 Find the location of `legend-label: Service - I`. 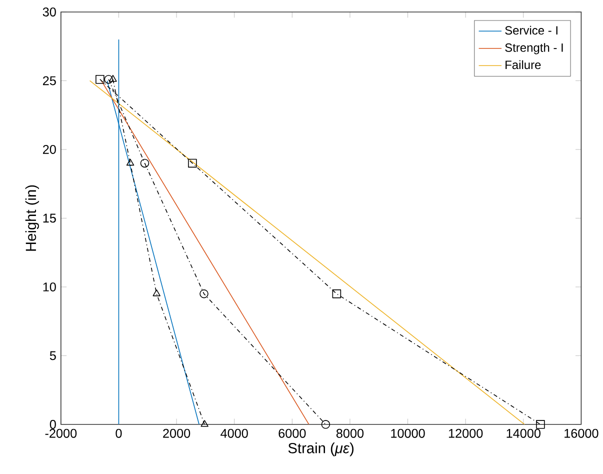

legend-label: Service - I is located at coordinates (531, 30).